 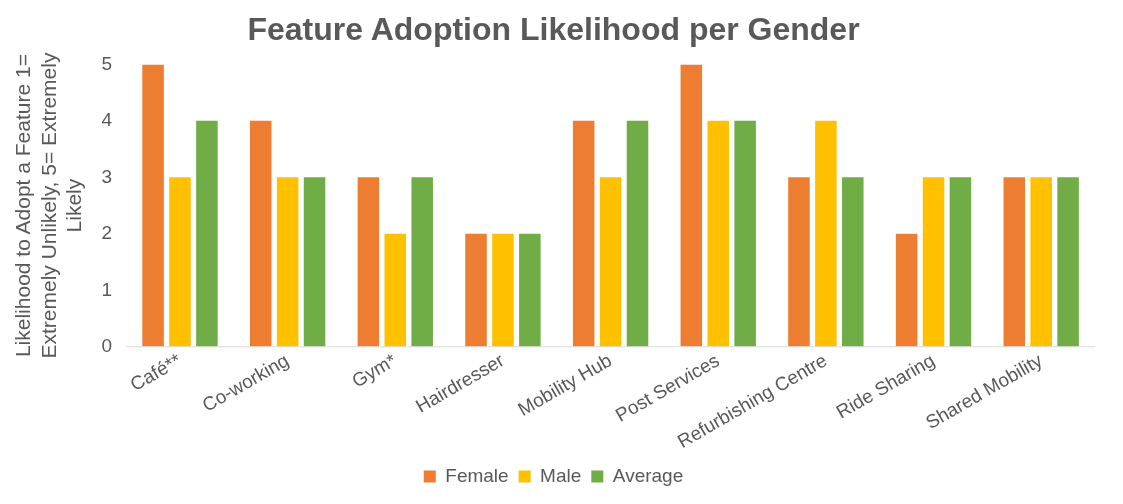 I want to click on legend-label: Average, so click(x=648, y=475).